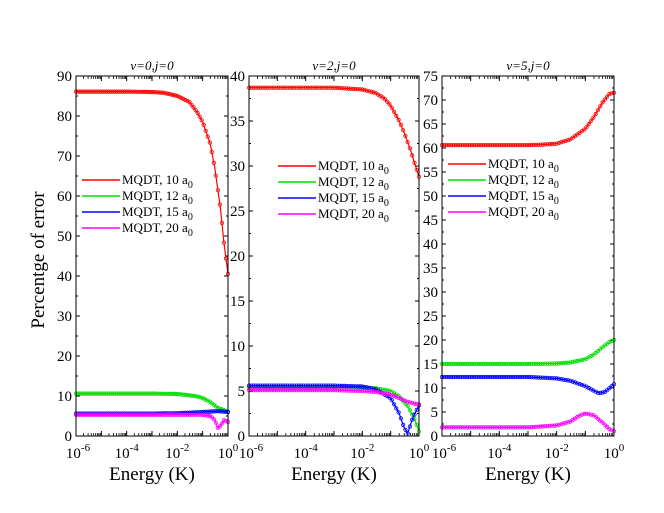 This screenshot has width=664, height=513. Describe the element at coordinates (237, 347) in the screenshot. I see `y-tick-label: 10` at that location.